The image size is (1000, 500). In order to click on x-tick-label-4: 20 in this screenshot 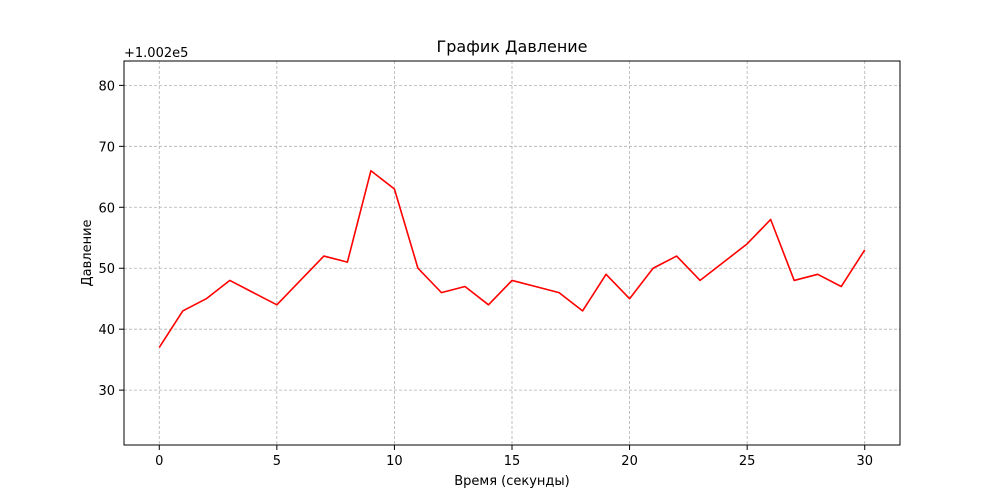, I will do `click(629, 461)`.